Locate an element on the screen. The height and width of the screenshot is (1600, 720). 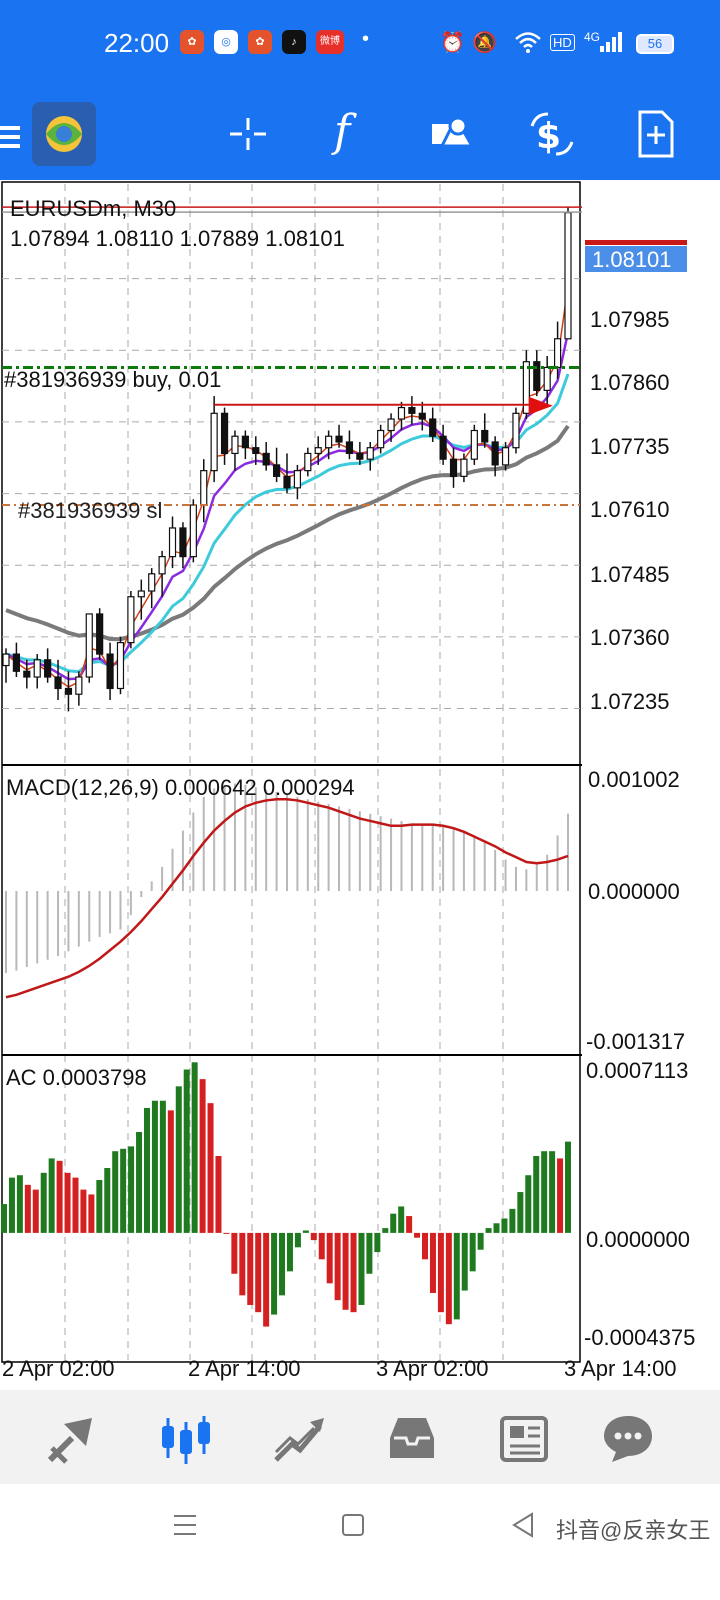
ac-label: AC 0.0003798 is located at coordinates (76, 1077).